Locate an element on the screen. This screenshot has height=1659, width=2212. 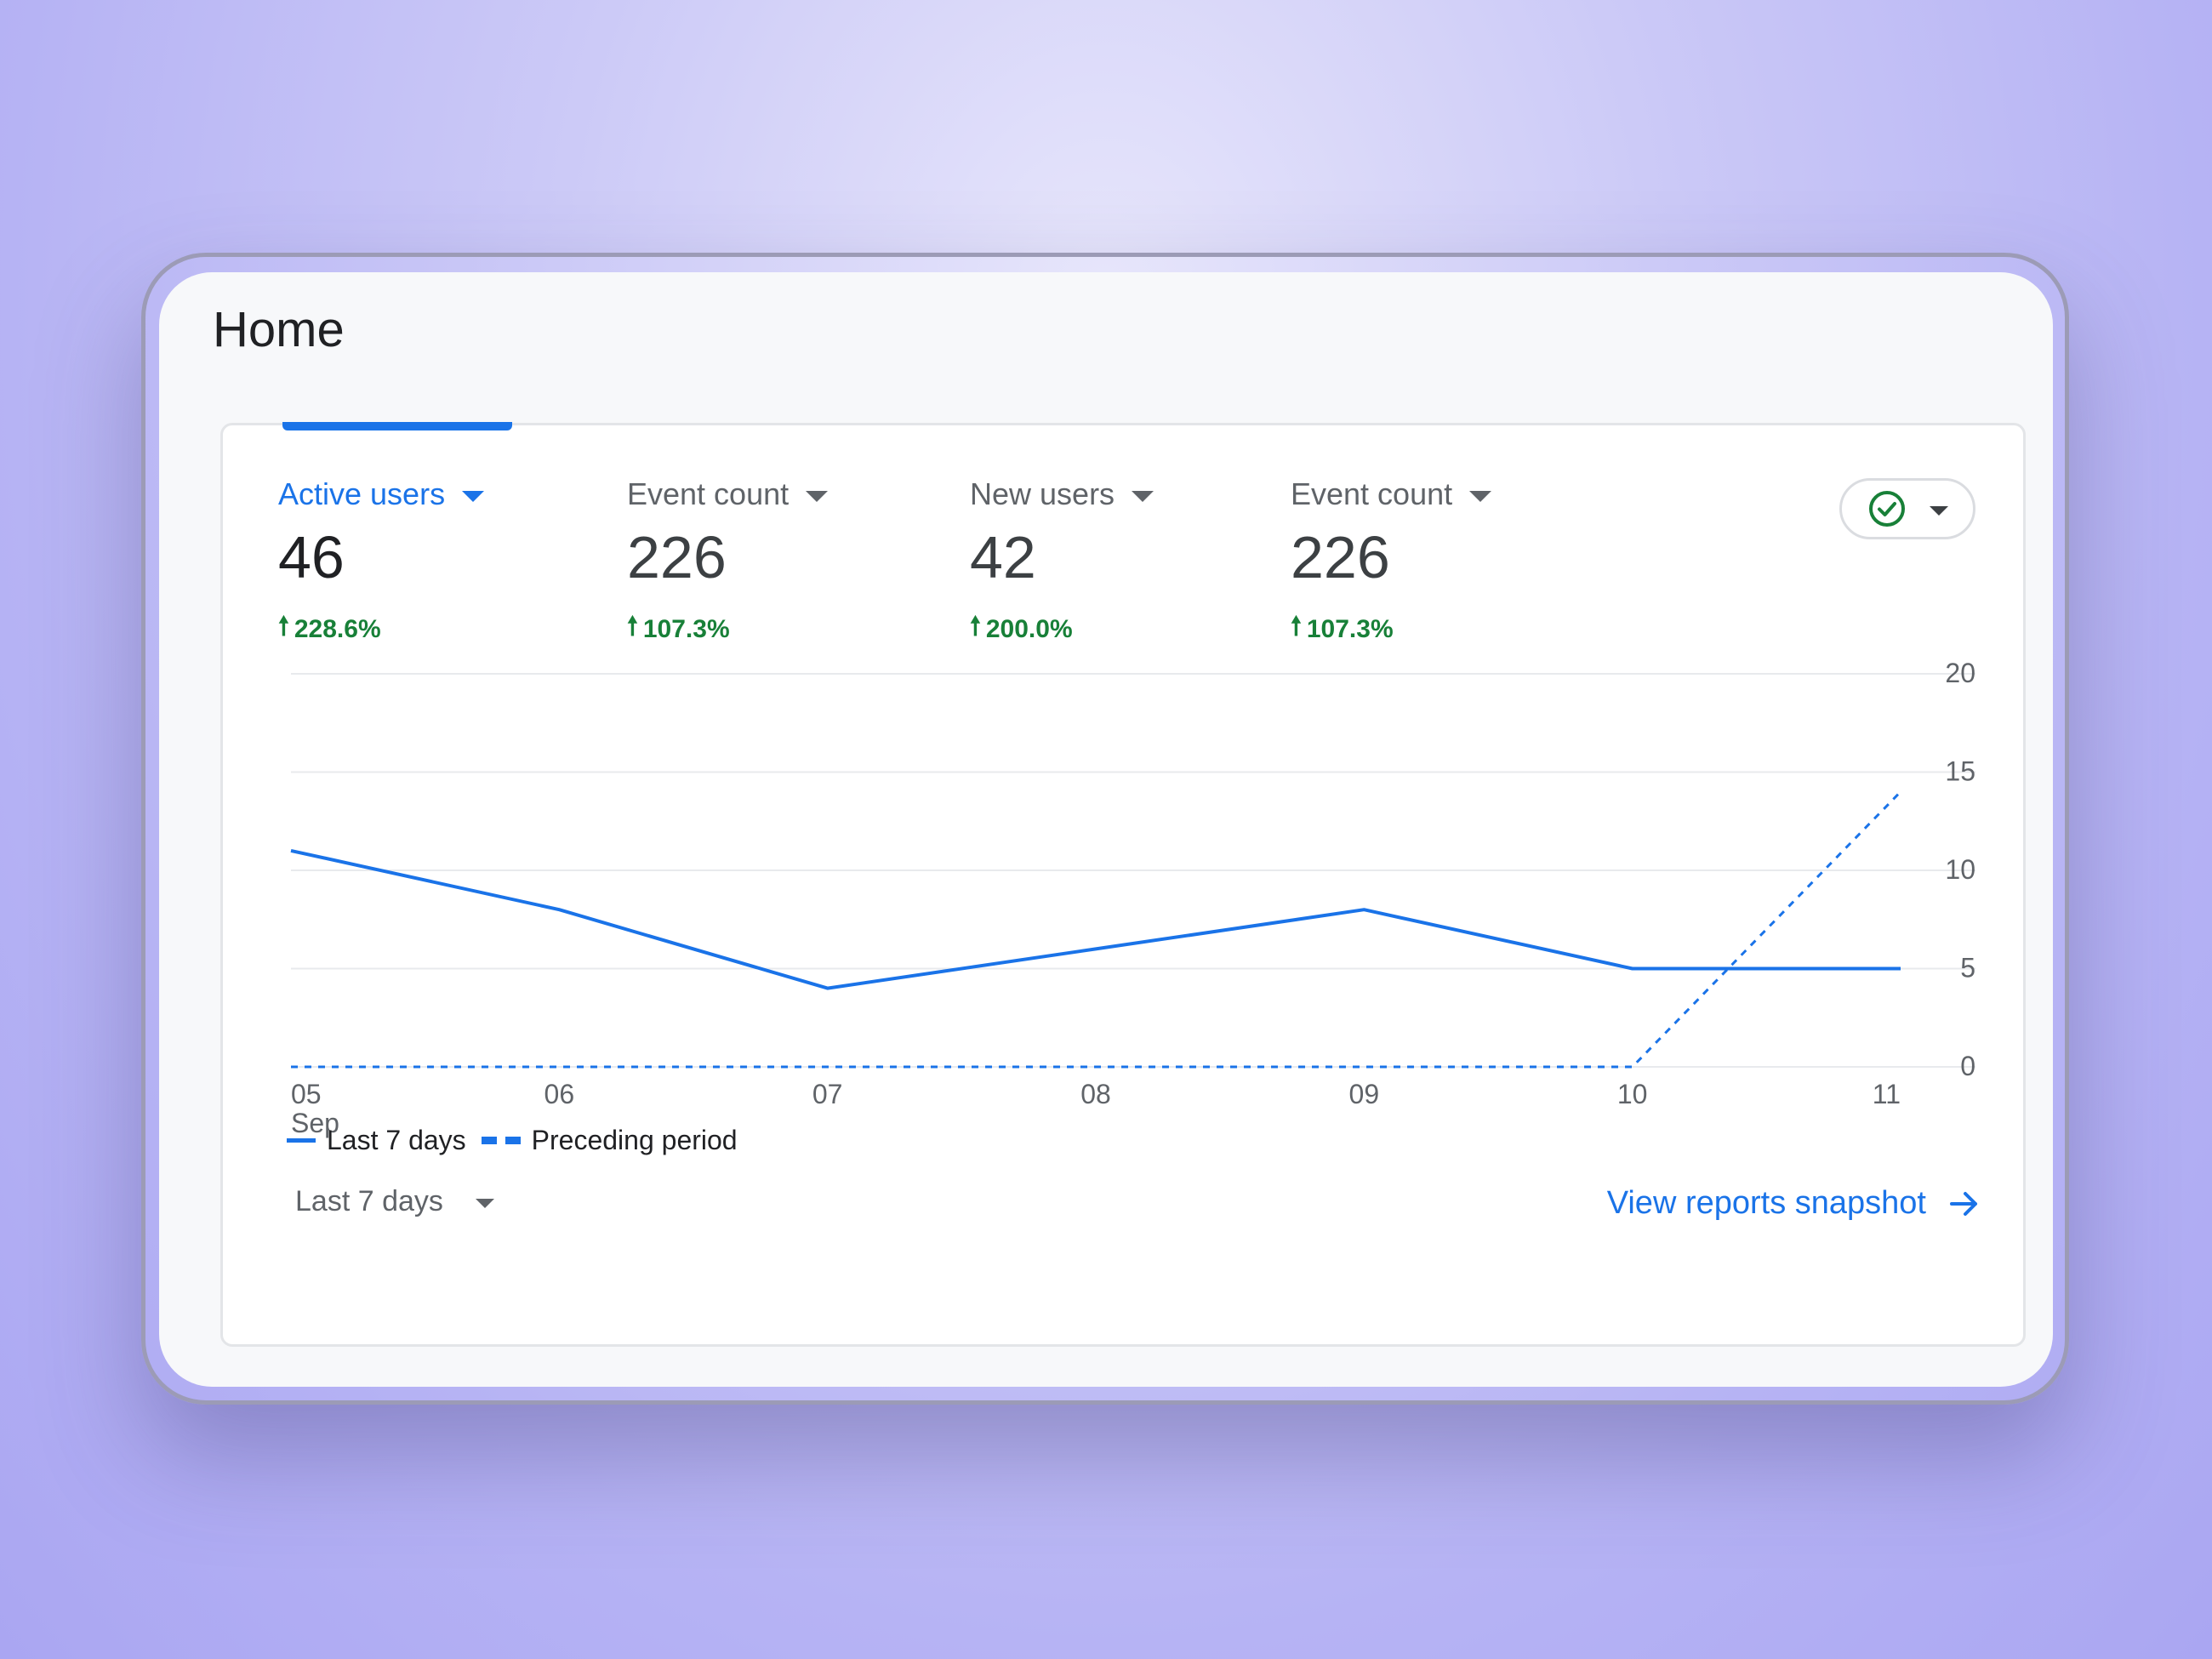
date-range-dropdown: Last 7 days is located at coordinates (394, 1201).